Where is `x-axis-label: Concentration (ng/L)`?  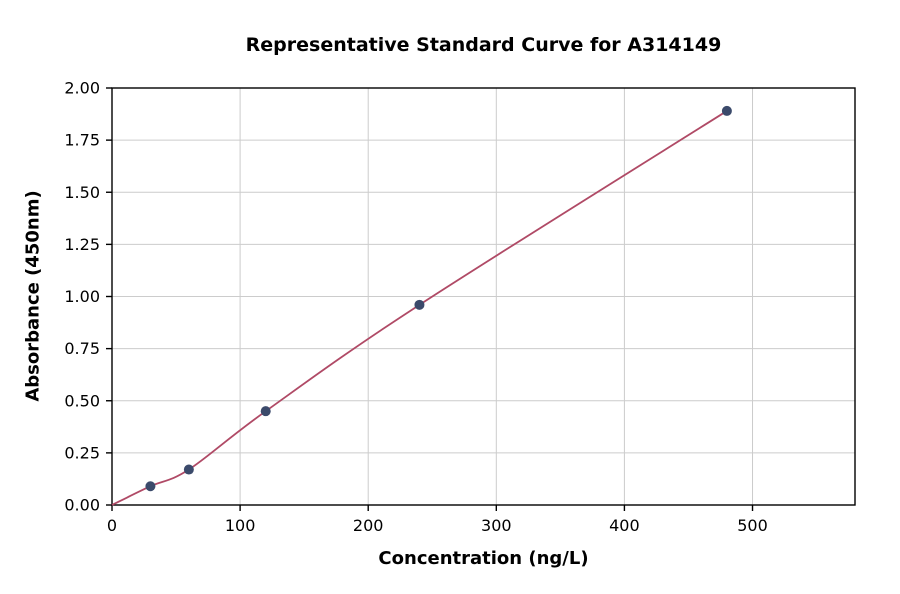
x-axis-label: Concentration (ng/L) is located at coordinates (483, 558).